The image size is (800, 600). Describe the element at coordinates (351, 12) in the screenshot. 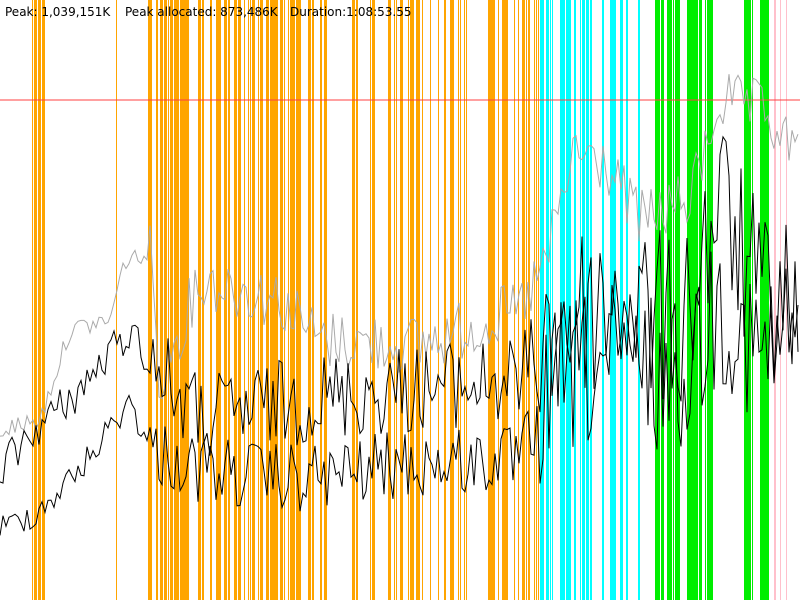

I see `duration-label: Duration:1:08:53.55` at that location.